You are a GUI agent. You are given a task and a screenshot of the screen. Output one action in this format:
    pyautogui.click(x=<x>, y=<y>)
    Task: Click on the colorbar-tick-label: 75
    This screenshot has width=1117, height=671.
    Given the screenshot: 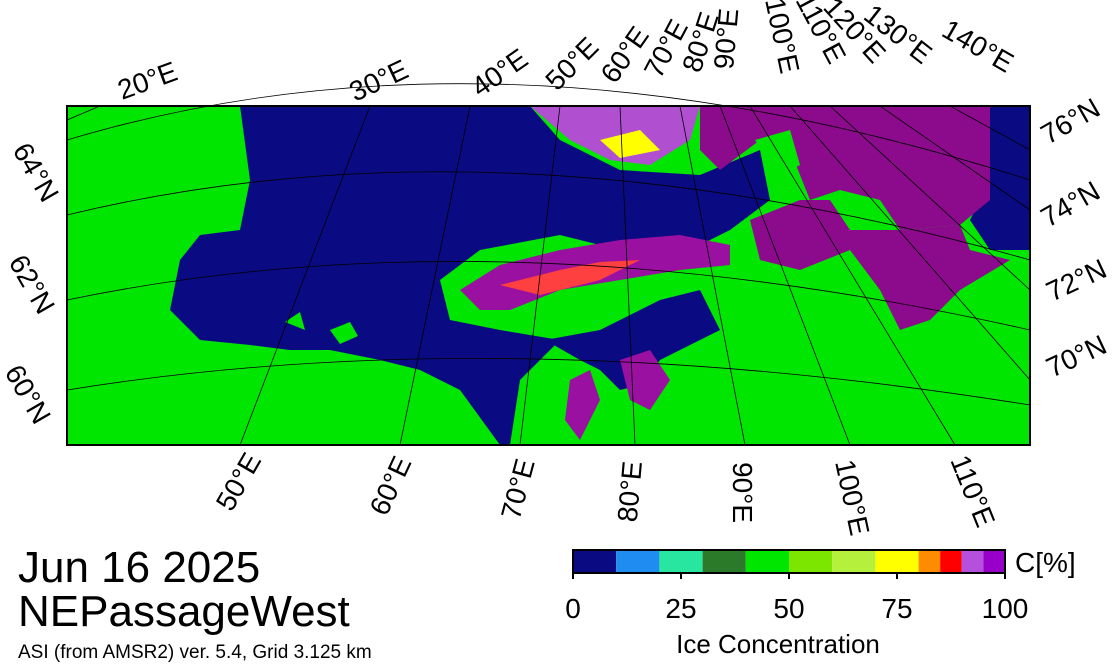 What is the action you would take?
    pyautogui.click(x=896, y=608)
    